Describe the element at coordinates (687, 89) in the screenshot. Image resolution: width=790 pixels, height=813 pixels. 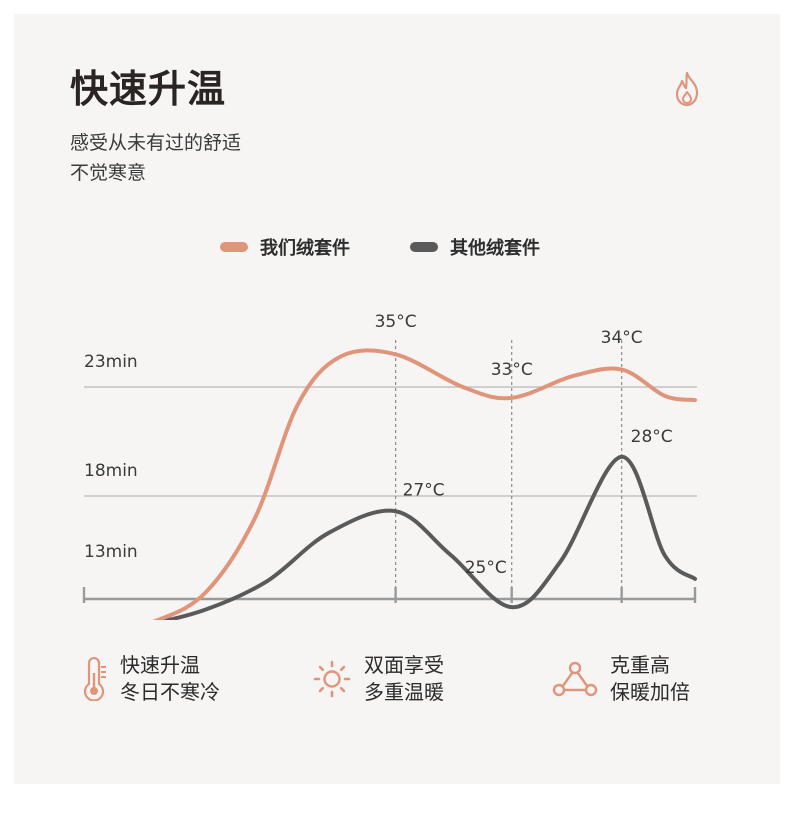
I see `flame-icon` at that location.